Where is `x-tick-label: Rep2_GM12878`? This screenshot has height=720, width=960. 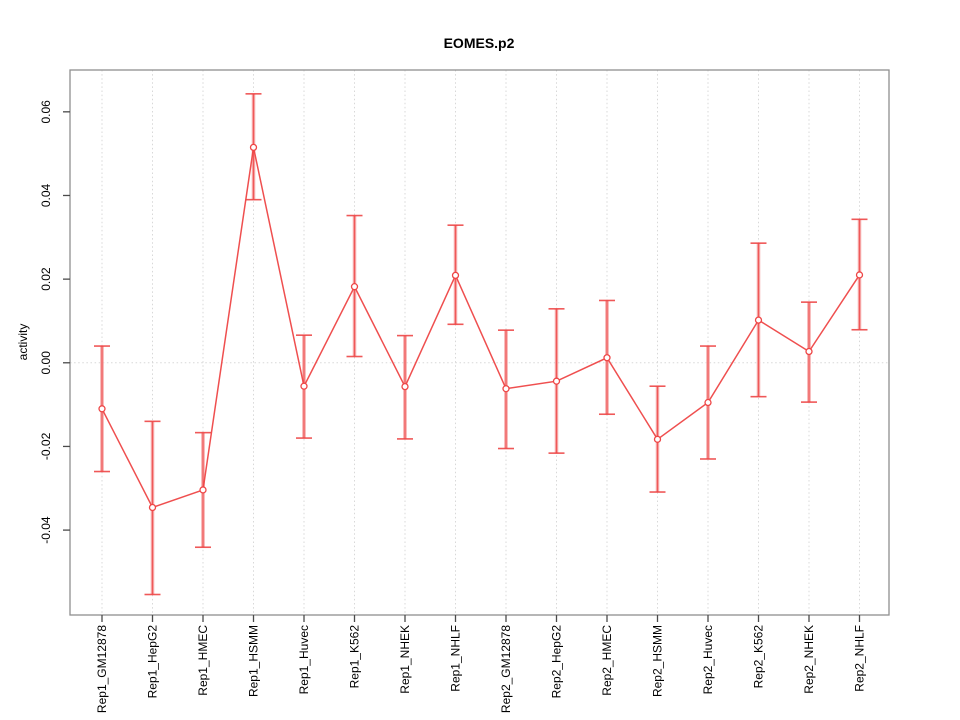 x-tick-label: Rep2_GM12878 is located at coordinates (506, 669).